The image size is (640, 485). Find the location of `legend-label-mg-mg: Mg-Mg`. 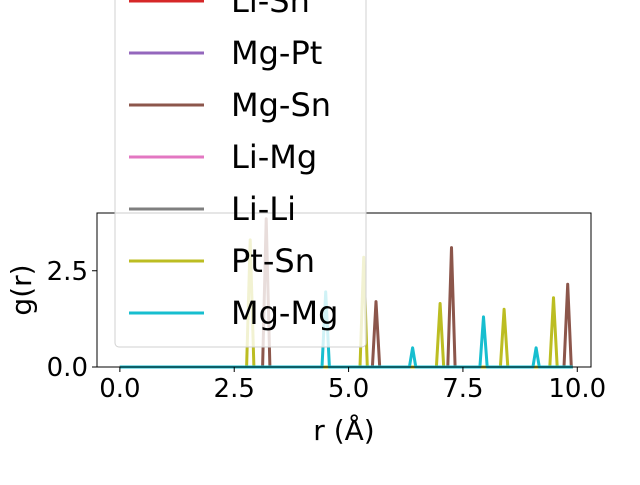

legend-label-mg-mg: Mg-Mg is located at coordinates (284, 313).